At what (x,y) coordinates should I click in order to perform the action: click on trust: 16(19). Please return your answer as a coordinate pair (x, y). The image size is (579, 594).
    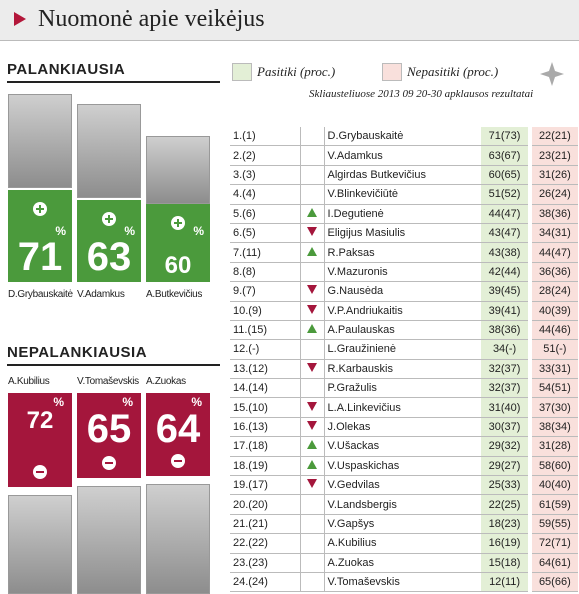
    Looking at the image, I should click on (505, 543).